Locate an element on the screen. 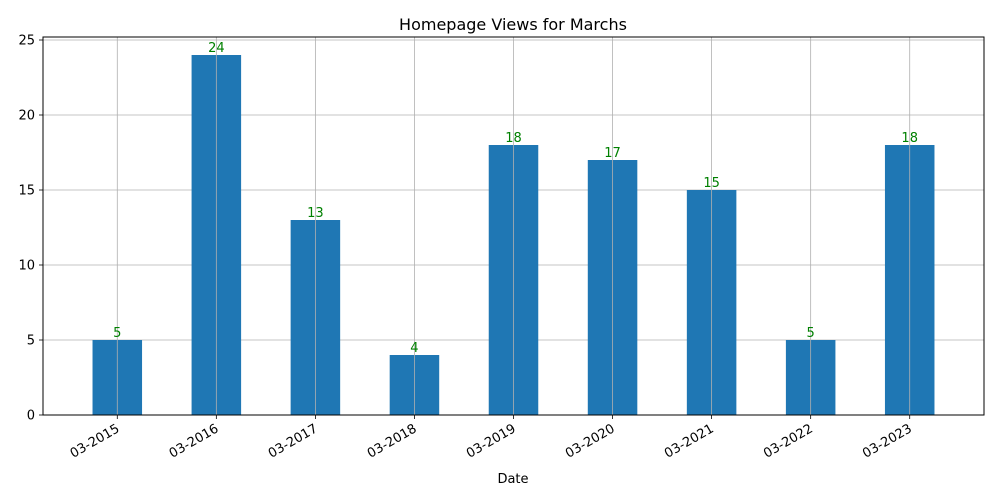 The height and width of the screenshot is (500, 1000). x-tick-label: 03-2015 is located at coordinates (95, 441).